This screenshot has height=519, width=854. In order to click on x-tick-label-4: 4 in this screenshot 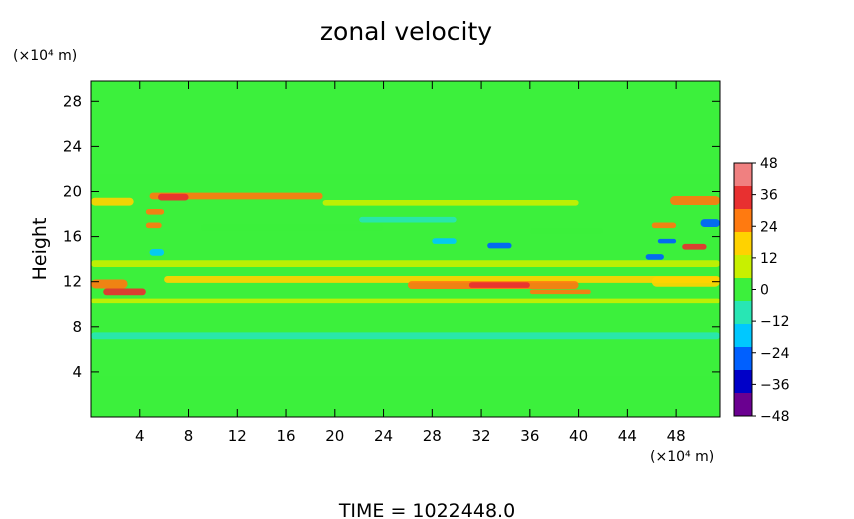, I will do `click(140, 436)`.